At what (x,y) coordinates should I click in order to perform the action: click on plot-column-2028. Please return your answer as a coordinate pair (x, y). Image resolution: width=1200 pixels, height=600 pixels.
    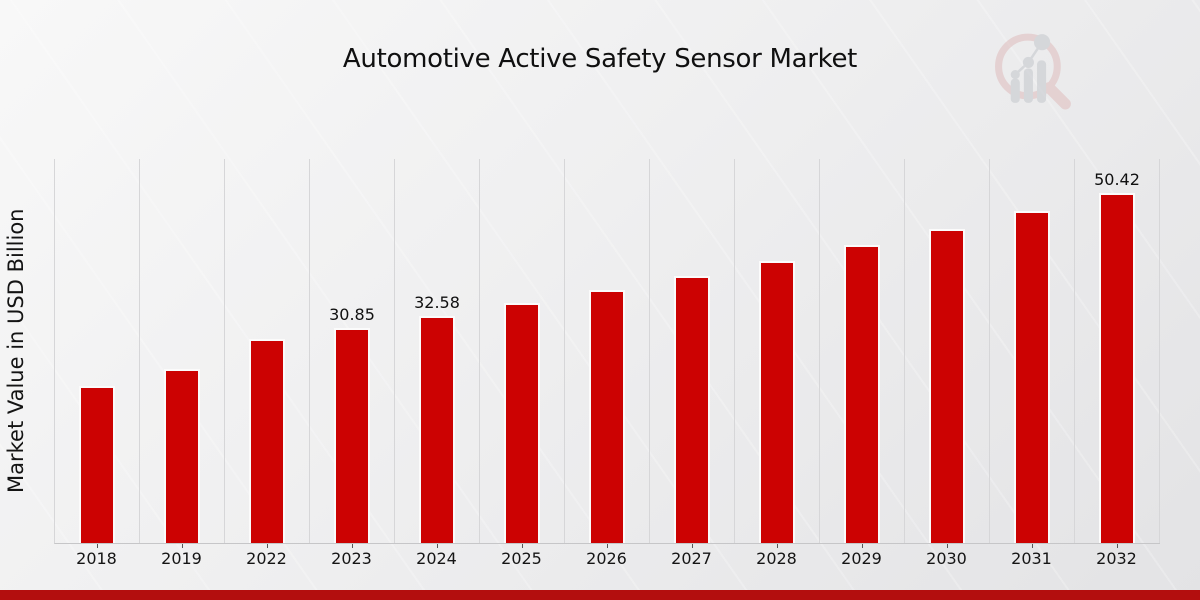
    Looking at the image, I should click on (777, 353).